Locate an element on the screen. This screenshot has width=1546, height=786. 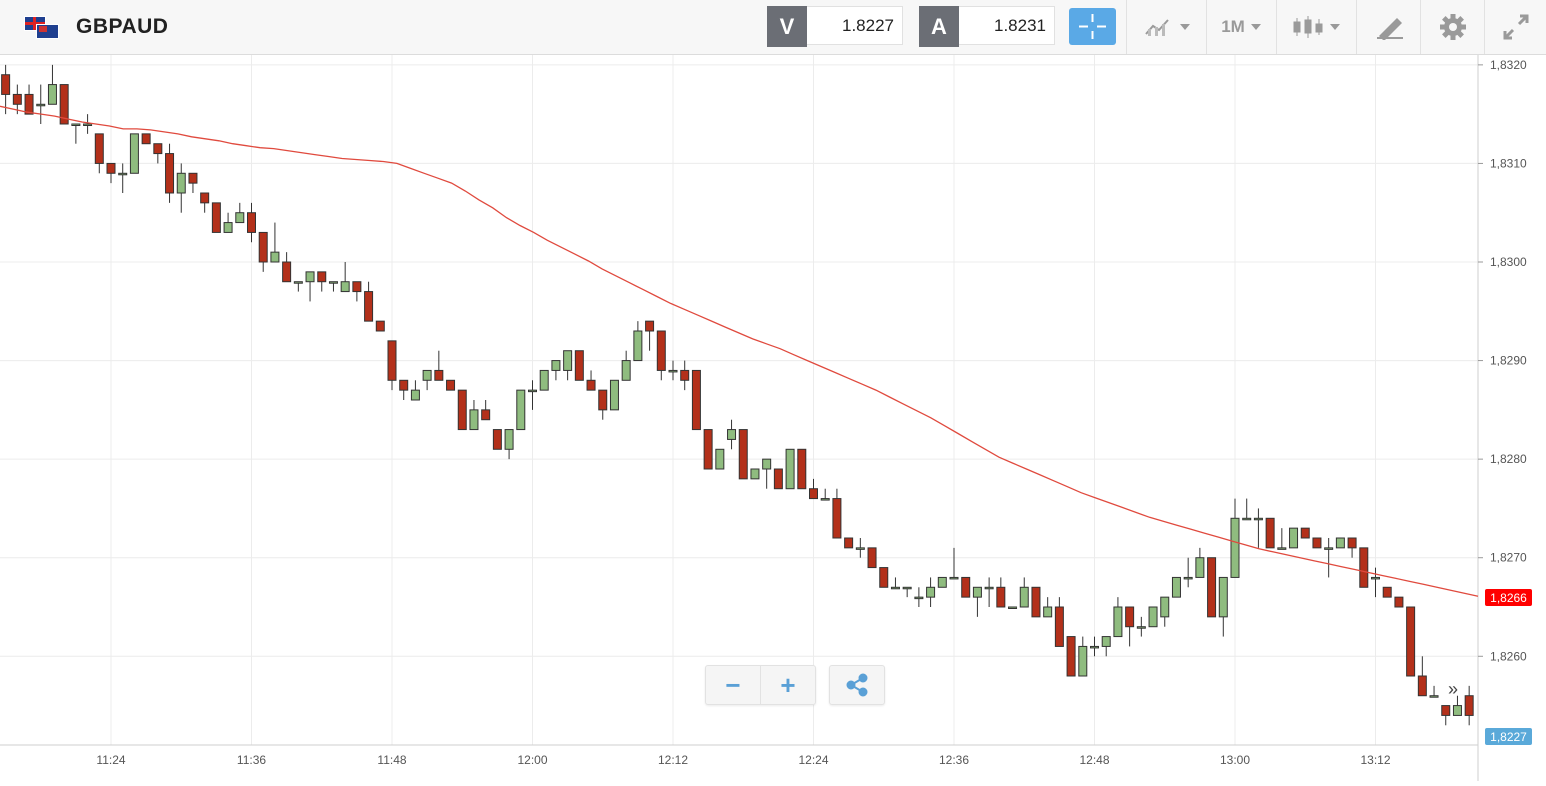
fullscreen-icon is located at coordinates (1516, 27).